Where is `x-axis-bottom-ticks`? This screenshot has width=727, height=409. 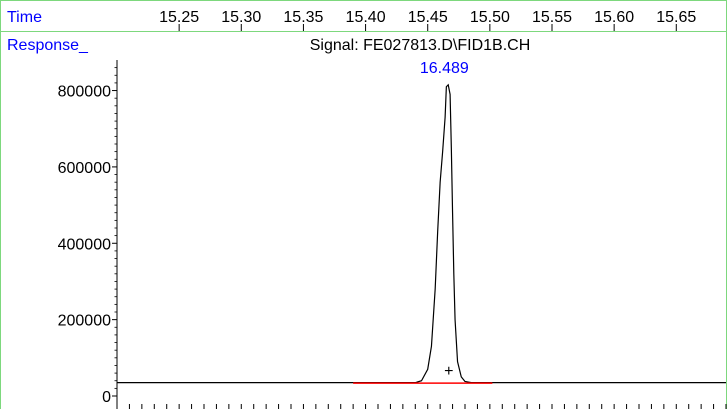
x-axis-bottom-ticks is located at coordinates (421, 406).